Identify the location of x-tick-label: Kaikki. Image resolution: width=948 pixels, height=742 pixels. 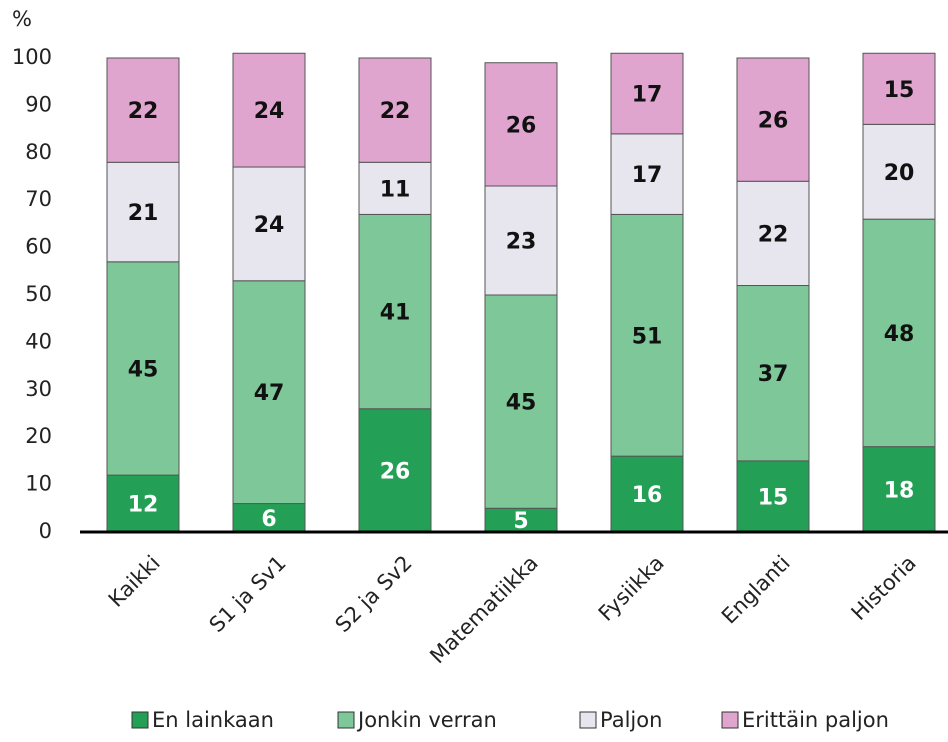
(134, 581).